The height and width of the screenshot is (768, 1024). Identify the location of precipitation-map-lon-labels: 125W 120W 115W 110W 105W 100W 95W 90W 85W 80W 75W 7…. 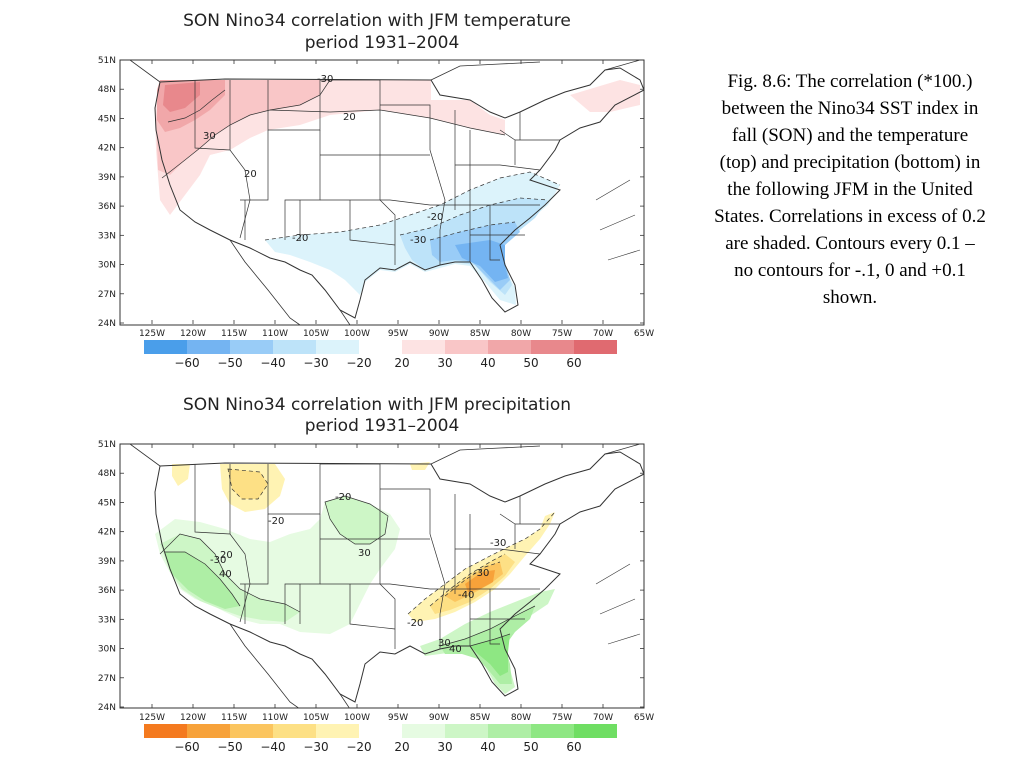
(396, 718).